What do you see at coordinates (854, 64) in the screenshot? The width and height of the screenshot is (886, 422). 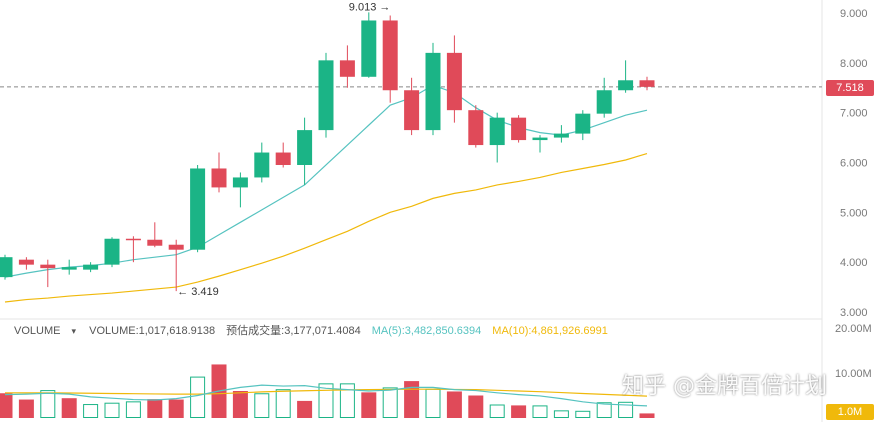 I see `price-tick-label: 8.000` at bounding box center [854, 64].